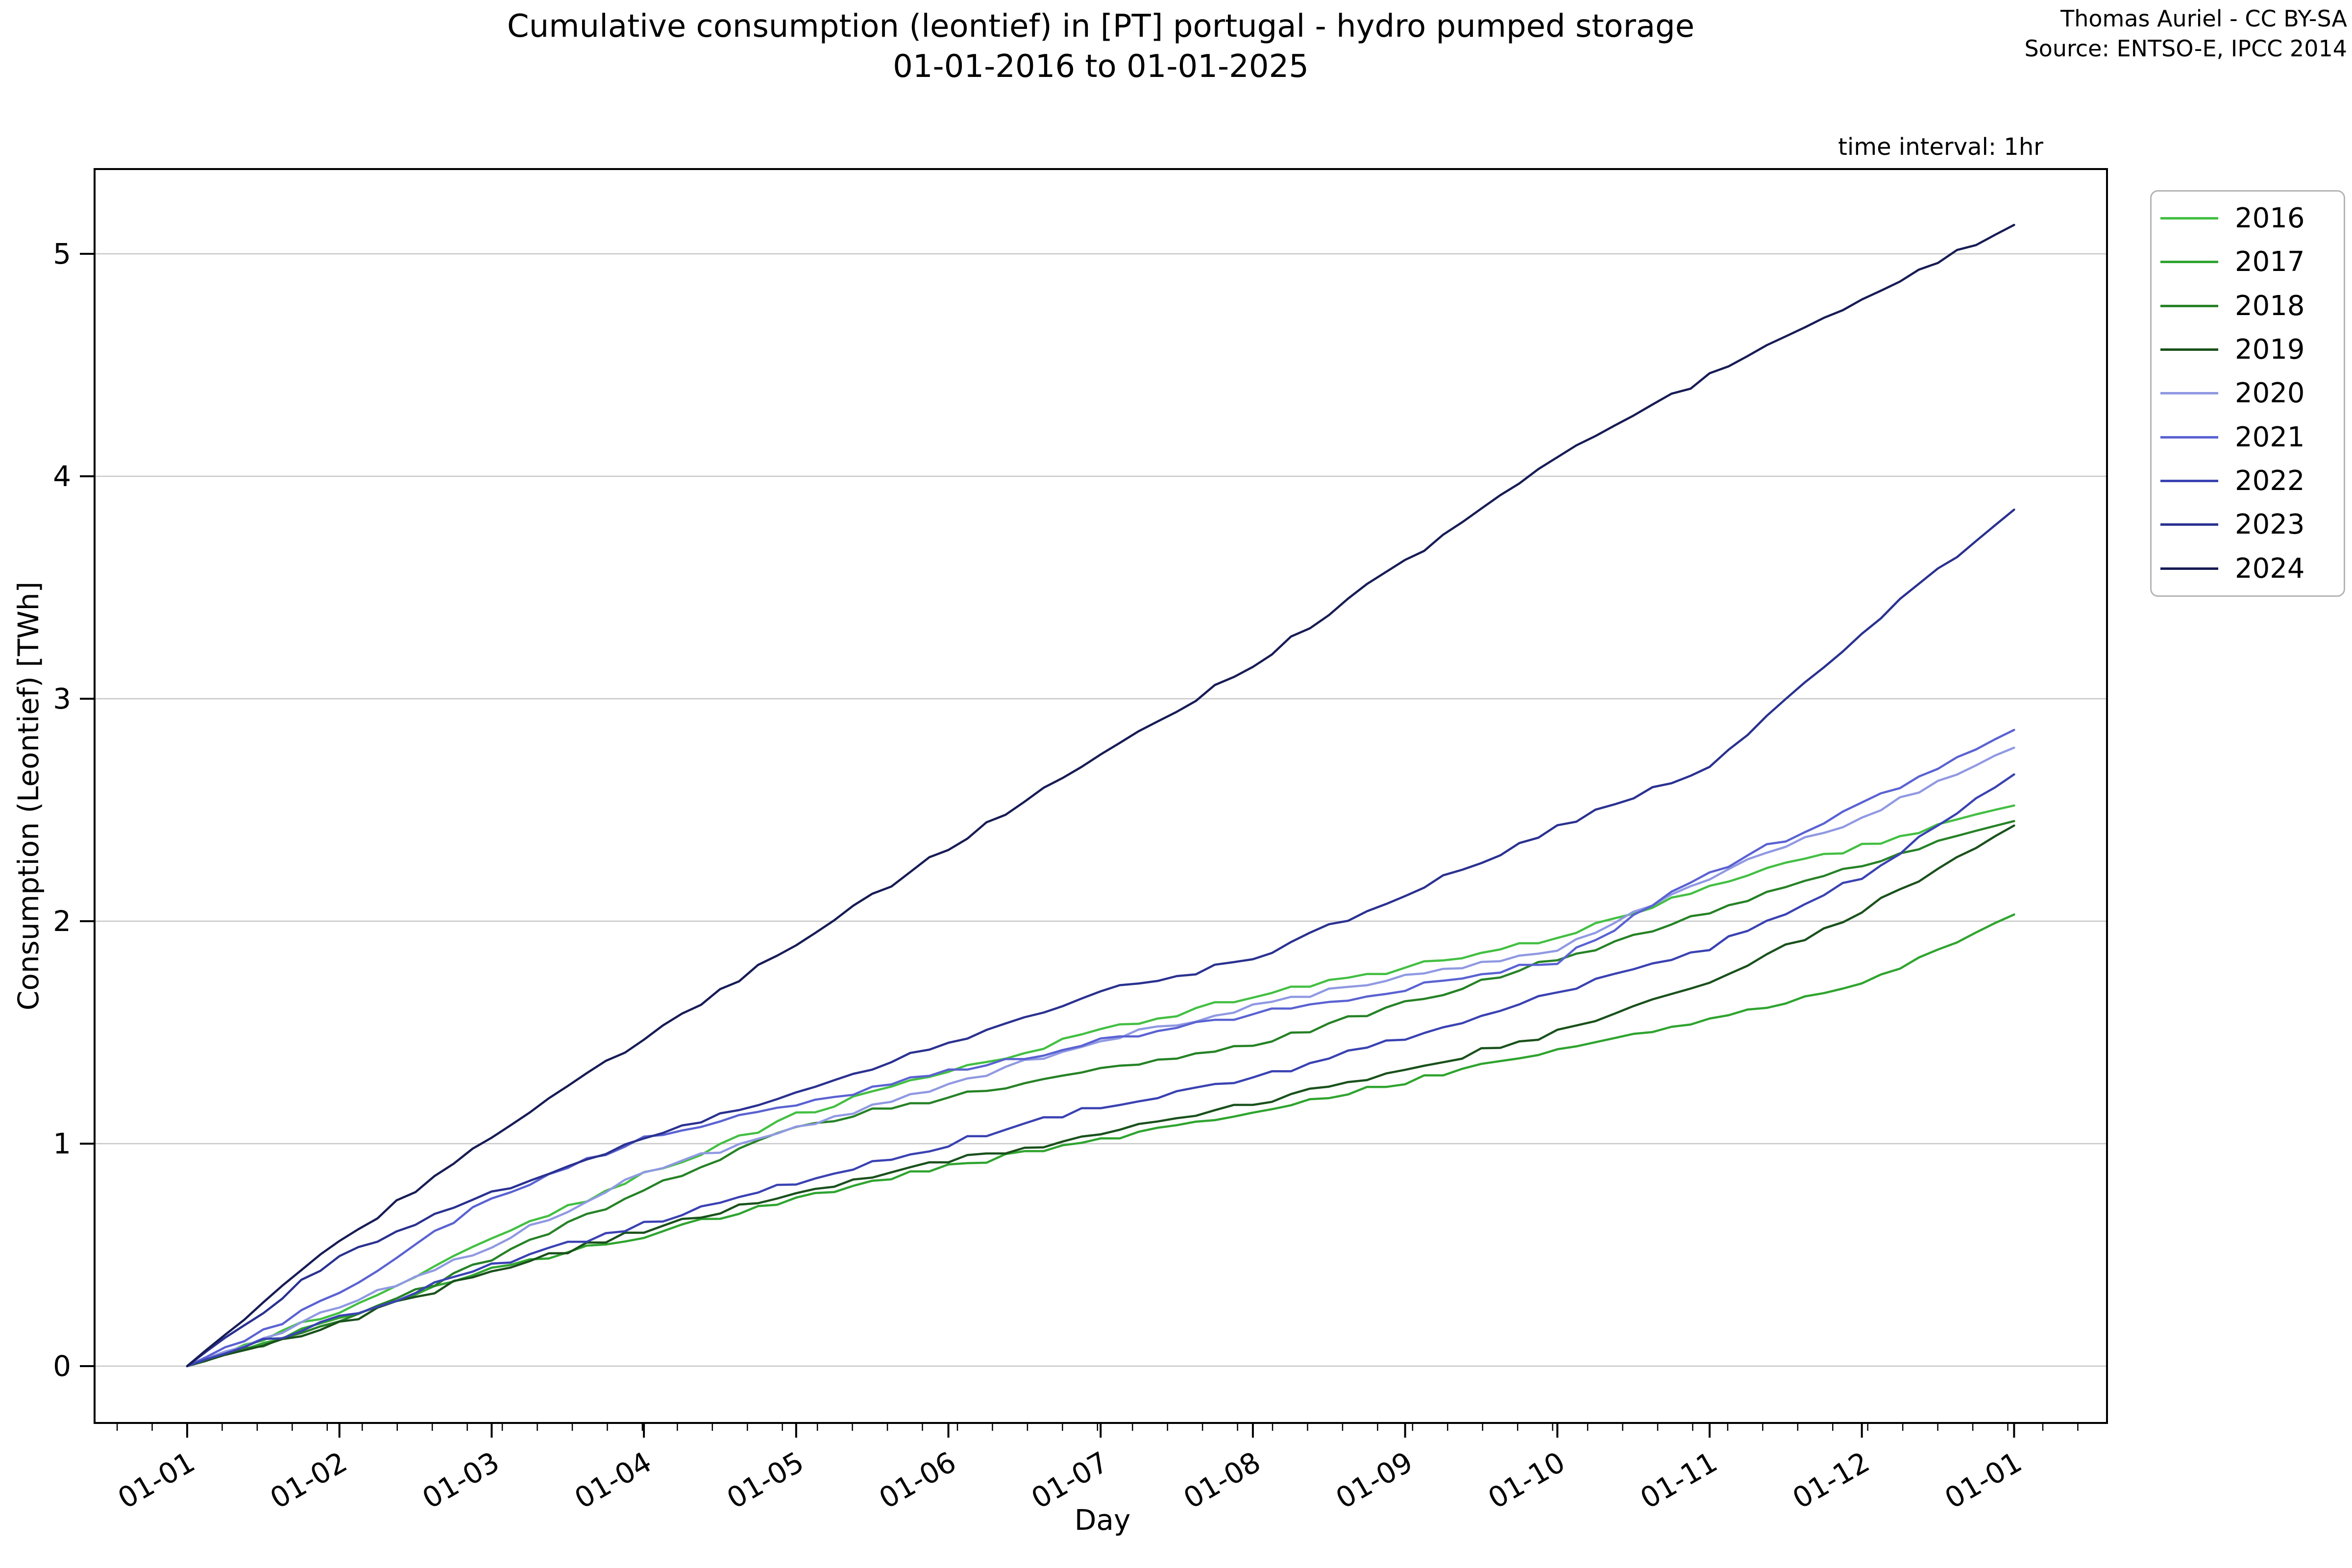  What do you see at coordinates (1101, 66) in the screenshot?
I see `chart-title-line2: 01-01-2016 to 01-01-2025` at bounding box center [1101, 66].